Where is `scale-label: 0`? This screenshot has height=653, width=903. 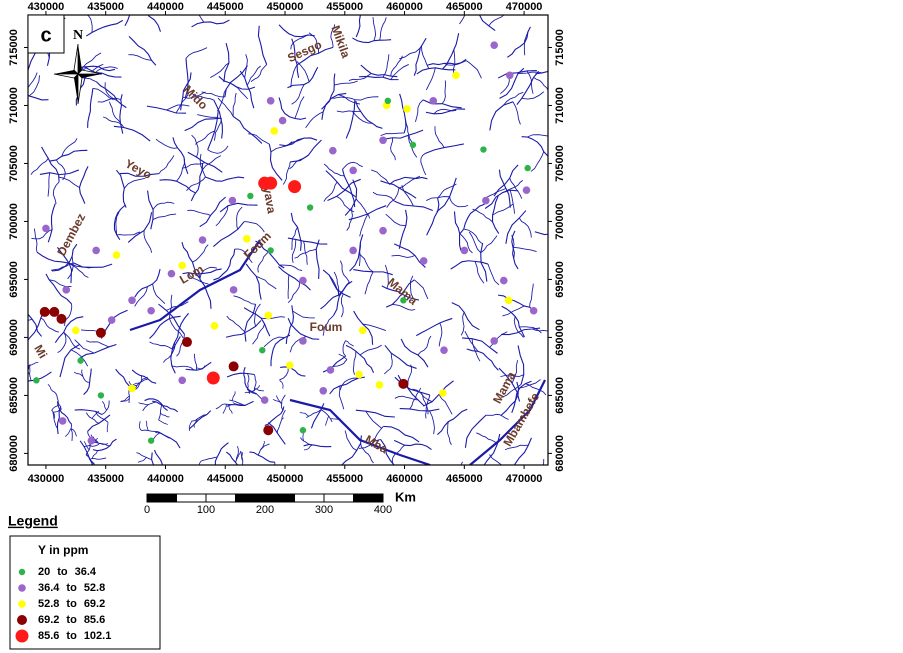 scale-label: 0 is located at coordinates (147, 510).